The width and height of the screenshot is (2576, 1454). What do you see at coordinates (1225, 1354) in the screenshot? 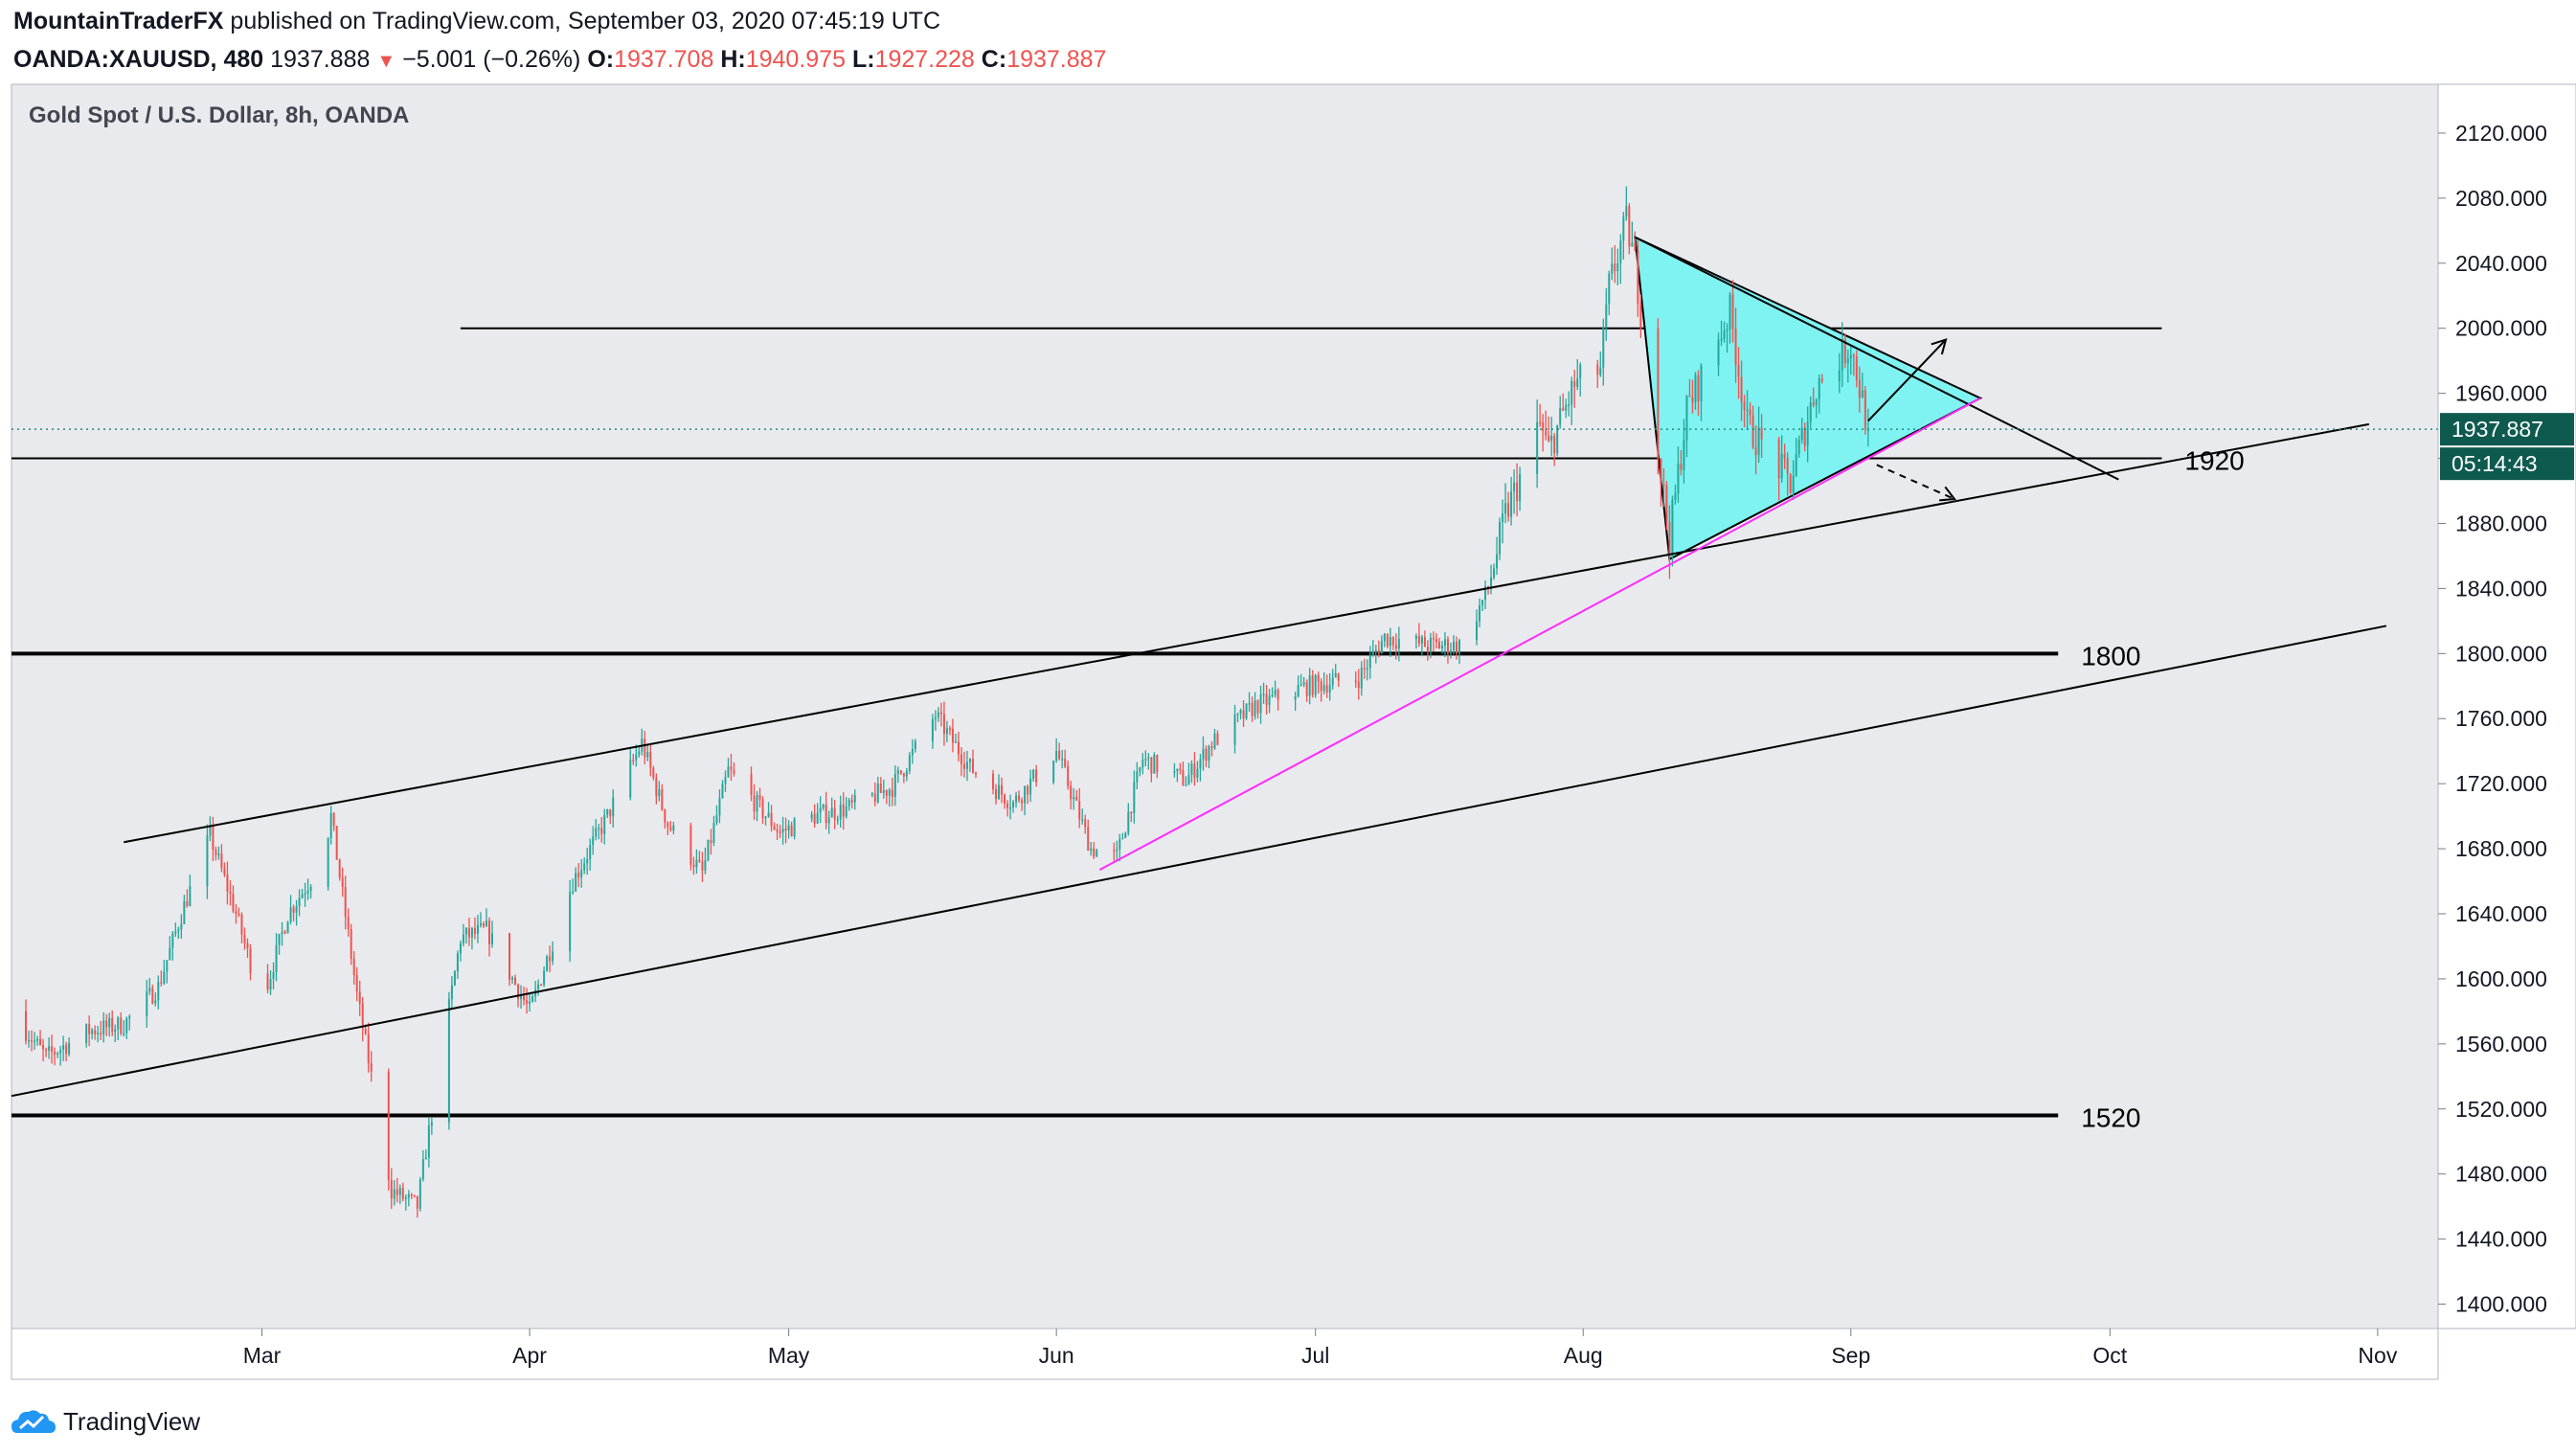
I see `time-axis` at bounding box center [1225, 1354].